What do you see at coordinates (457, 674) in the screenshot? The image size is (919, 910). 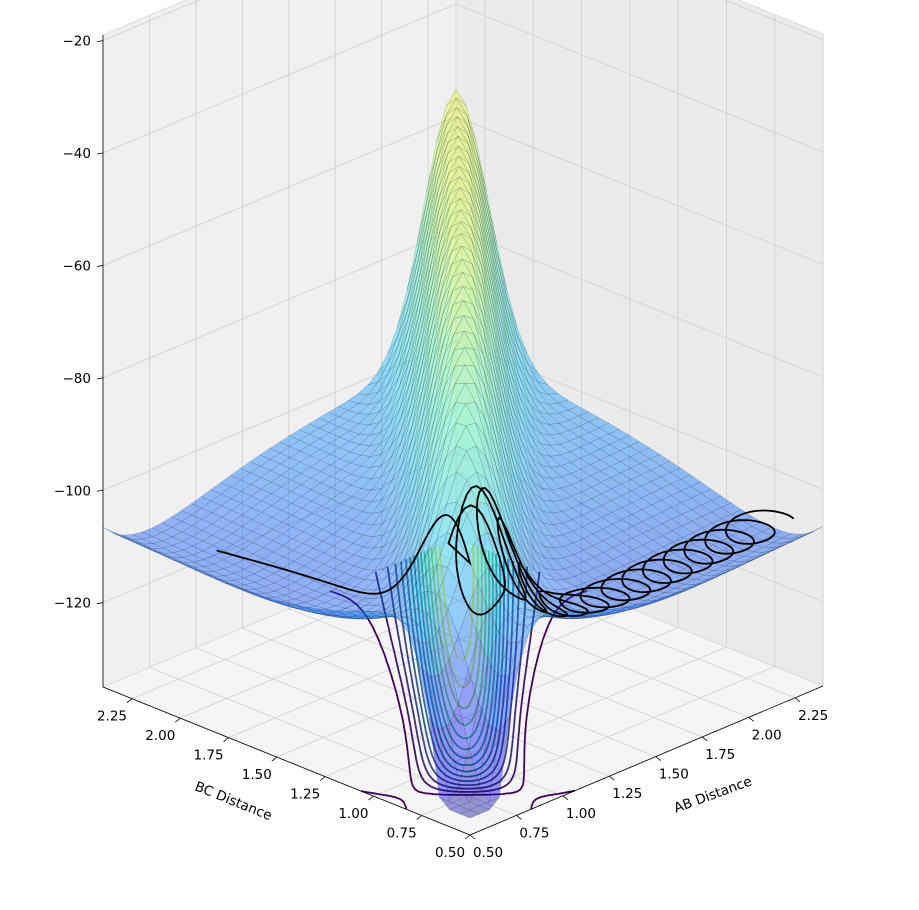 I see `contour-level` at bounding box center [457, 674].